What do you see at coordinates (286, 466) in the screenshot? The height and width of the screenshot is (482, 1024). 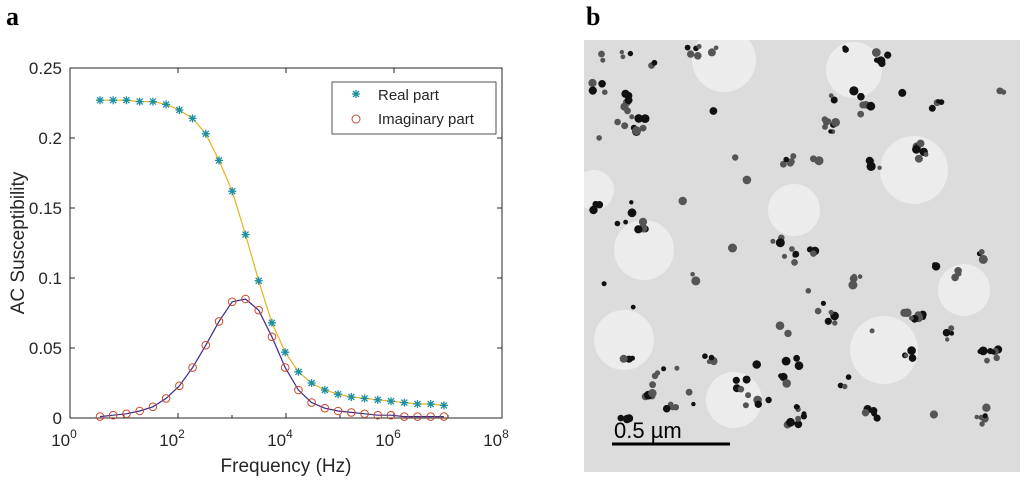 I see `x-axis-label: Frequency (Hz)` at bounding box center [286, 466].